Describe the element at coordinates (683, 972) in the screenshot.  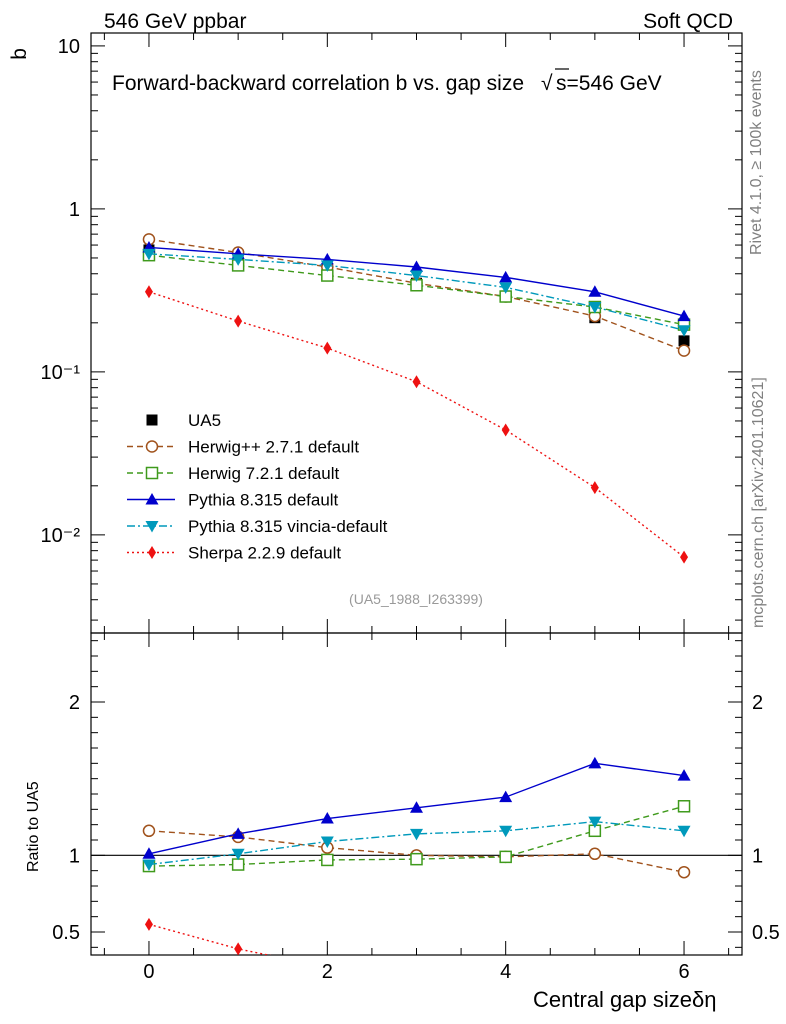
I see `x-tick-label: 6` at that location.